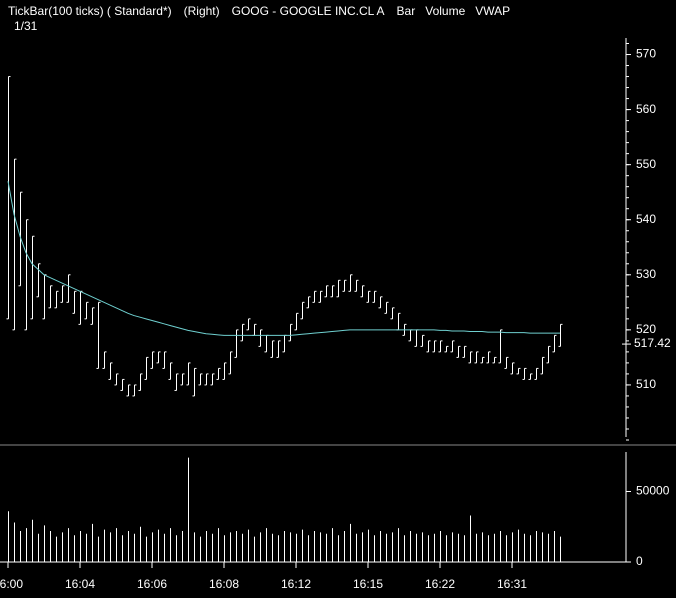  Describe the element at coordinates (202, 11) in the screenshot. I see `chart-title: (Right)` at that location.